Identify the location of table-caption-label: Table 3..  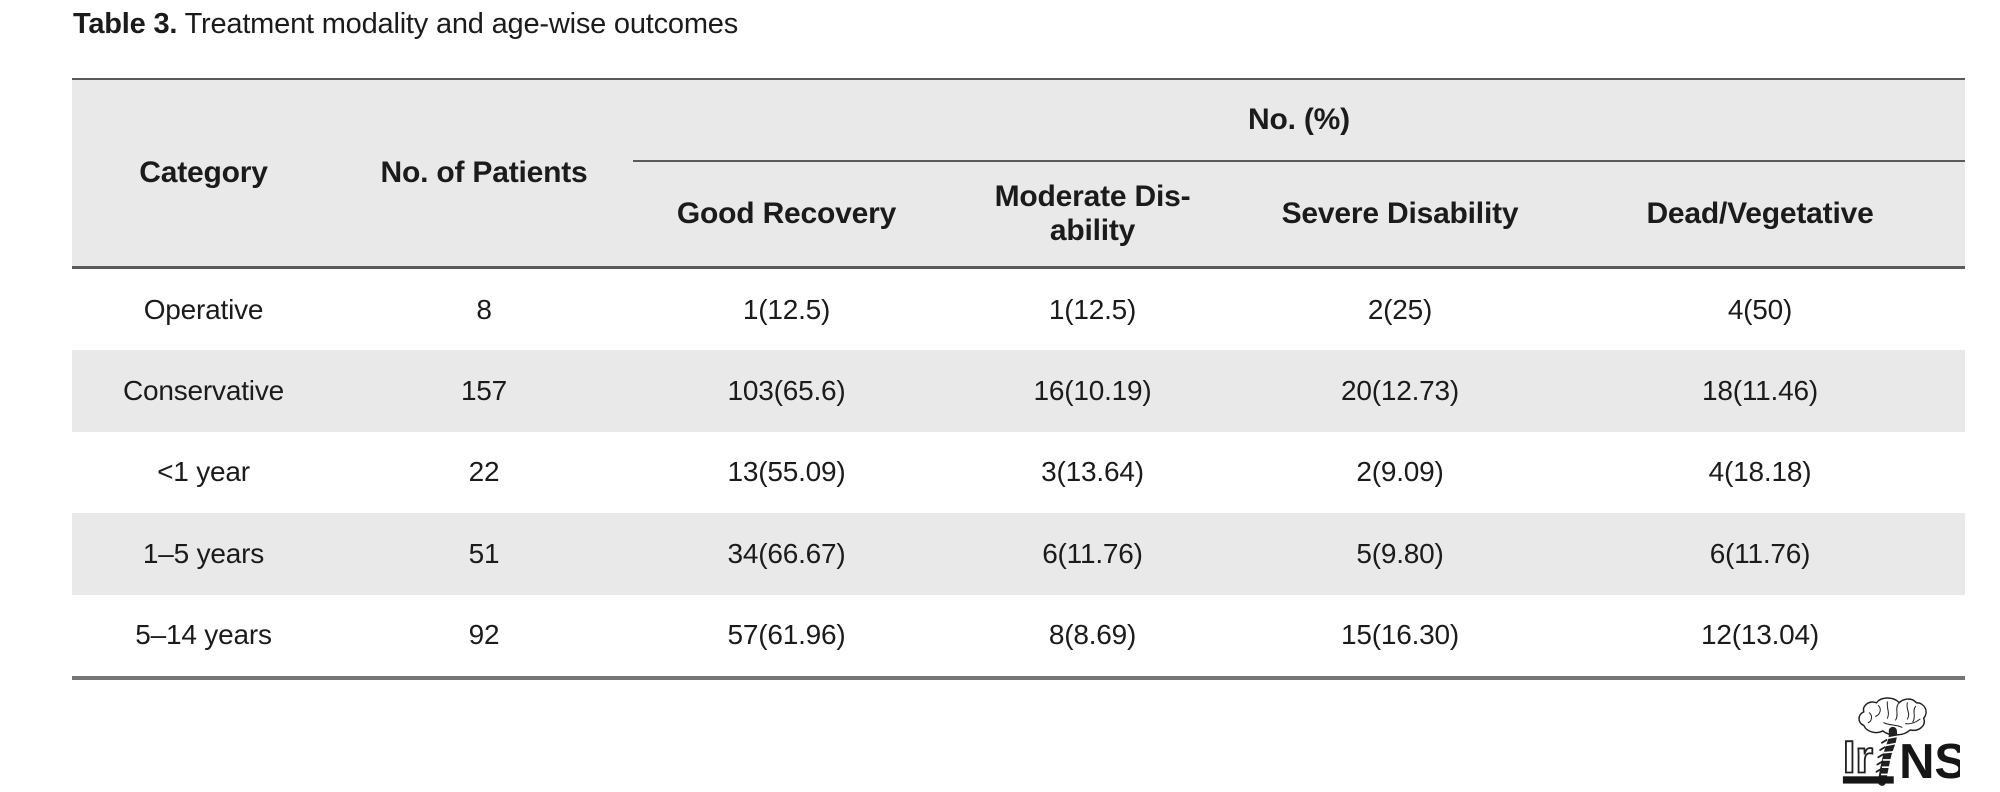
(125, 24).